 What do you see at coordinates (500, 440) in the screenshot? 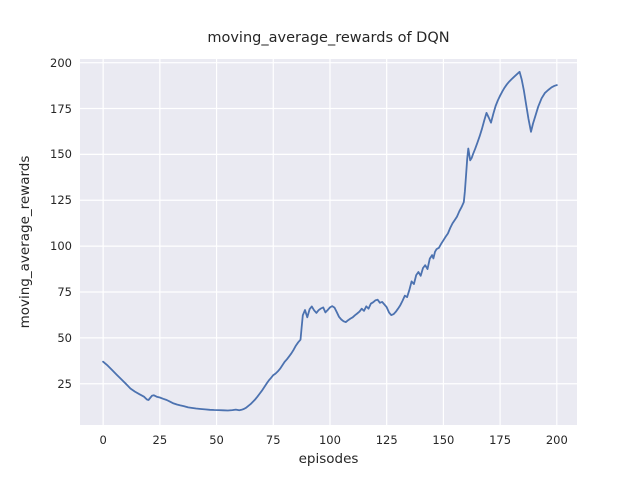
I see `x-tick-label: 175` at bounding box center [500, 440].